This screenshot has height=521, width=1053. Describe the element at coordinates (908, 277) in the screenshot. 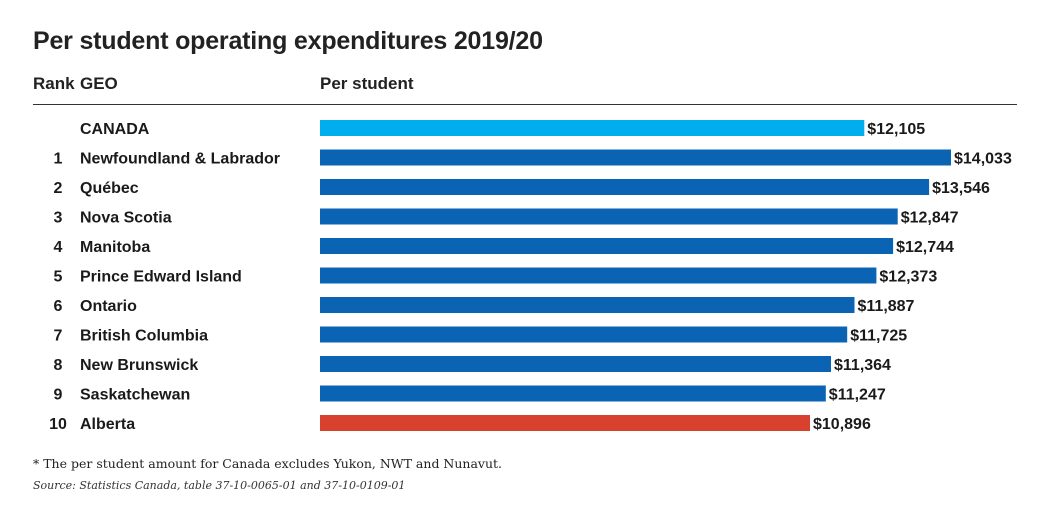

I see `value-label: $12,373` at that location.